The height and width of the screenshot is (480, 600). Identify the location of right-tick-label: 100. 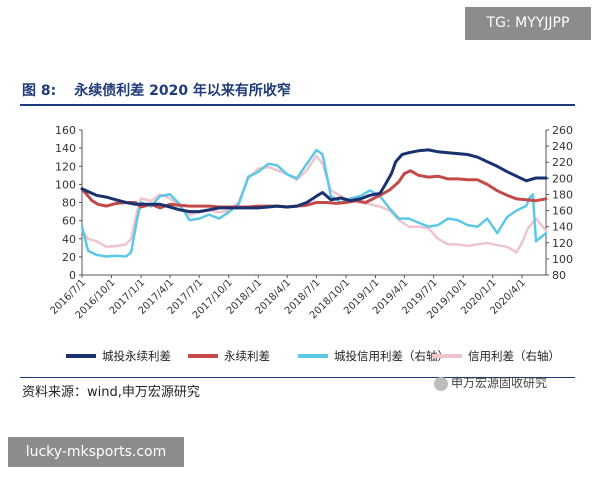
(562, 259).